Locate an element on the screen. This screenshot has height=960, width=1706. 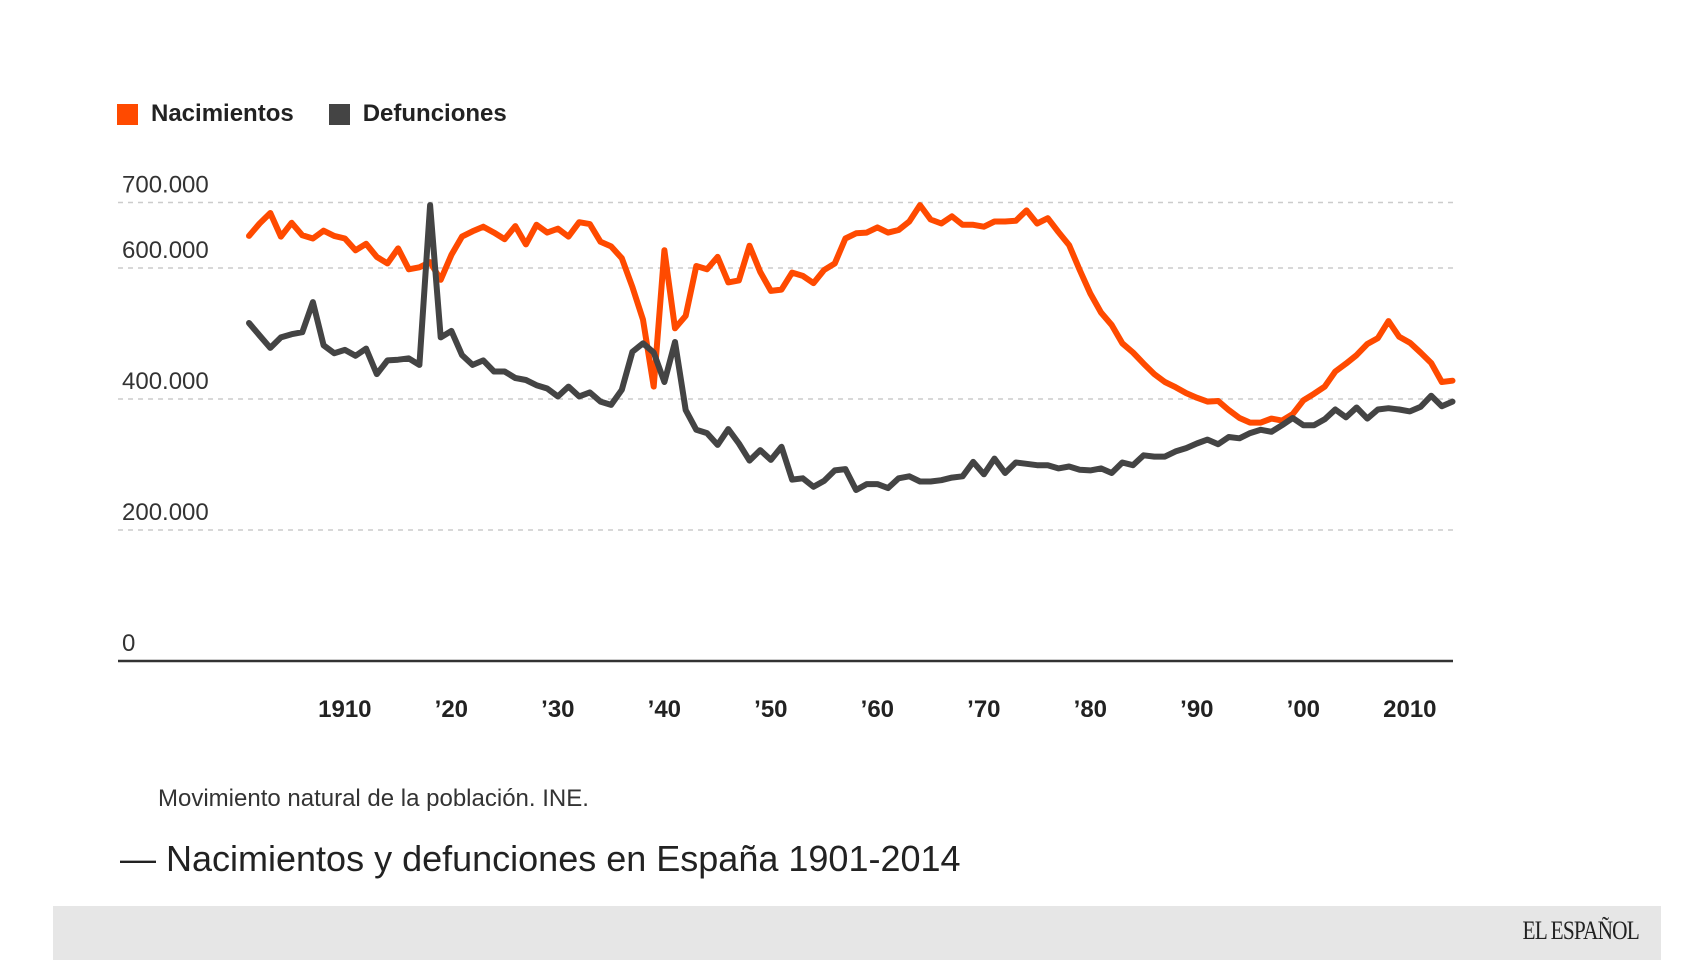
y-tick-label: 600.000 is located at coordinates (165, 250).